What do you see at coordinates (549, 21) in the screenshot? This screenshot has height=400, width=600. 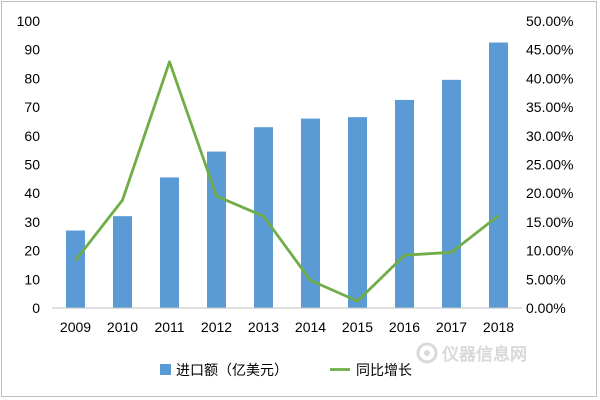 I see `y-right-tick-label: 50.00%` at bounding box center [549, 21].